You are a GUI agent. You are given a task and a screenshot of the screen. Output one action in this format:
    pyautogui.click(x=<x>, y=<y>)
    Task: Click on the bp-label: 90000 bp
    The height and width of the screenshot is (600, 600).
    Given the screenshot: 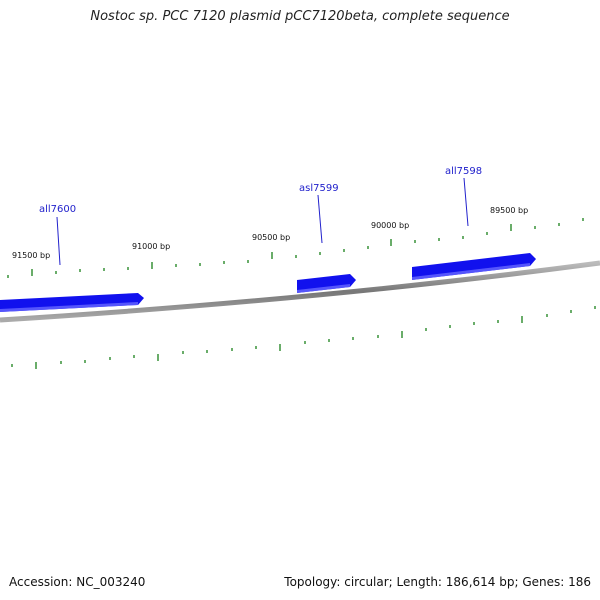 What is the action you would take?
    pyautogui.click(x=390, y=225)
    